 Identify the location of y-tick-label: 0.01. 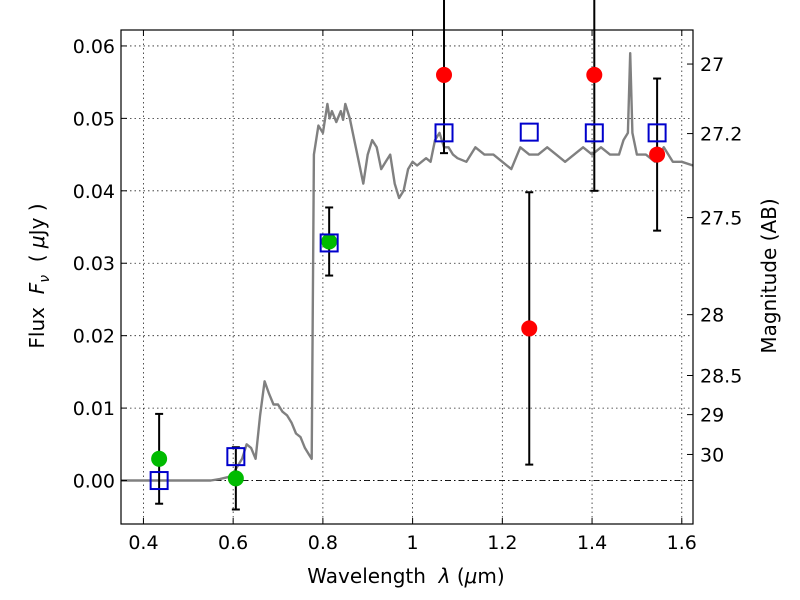
(94, 409).